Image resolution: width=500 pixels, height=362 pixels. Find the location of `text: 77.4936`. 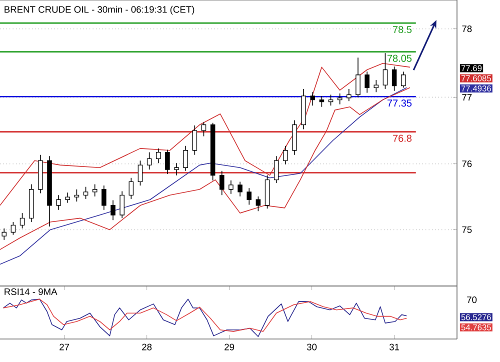

text: 77.4936 is located at coordinates (476, 88).